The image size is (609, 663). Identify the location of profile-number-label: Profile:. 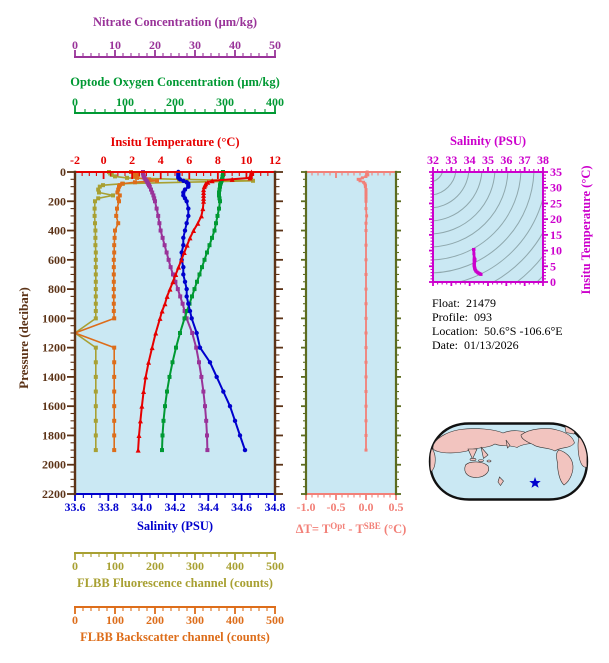
(450, 317).